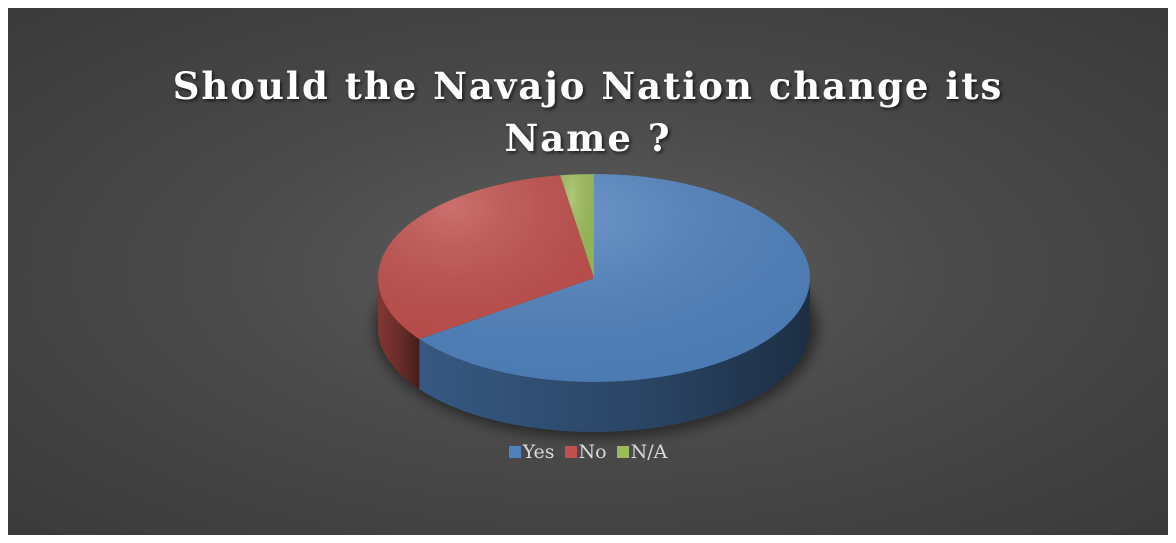  I want to click on legend-label-no: No, so click(592, 452).